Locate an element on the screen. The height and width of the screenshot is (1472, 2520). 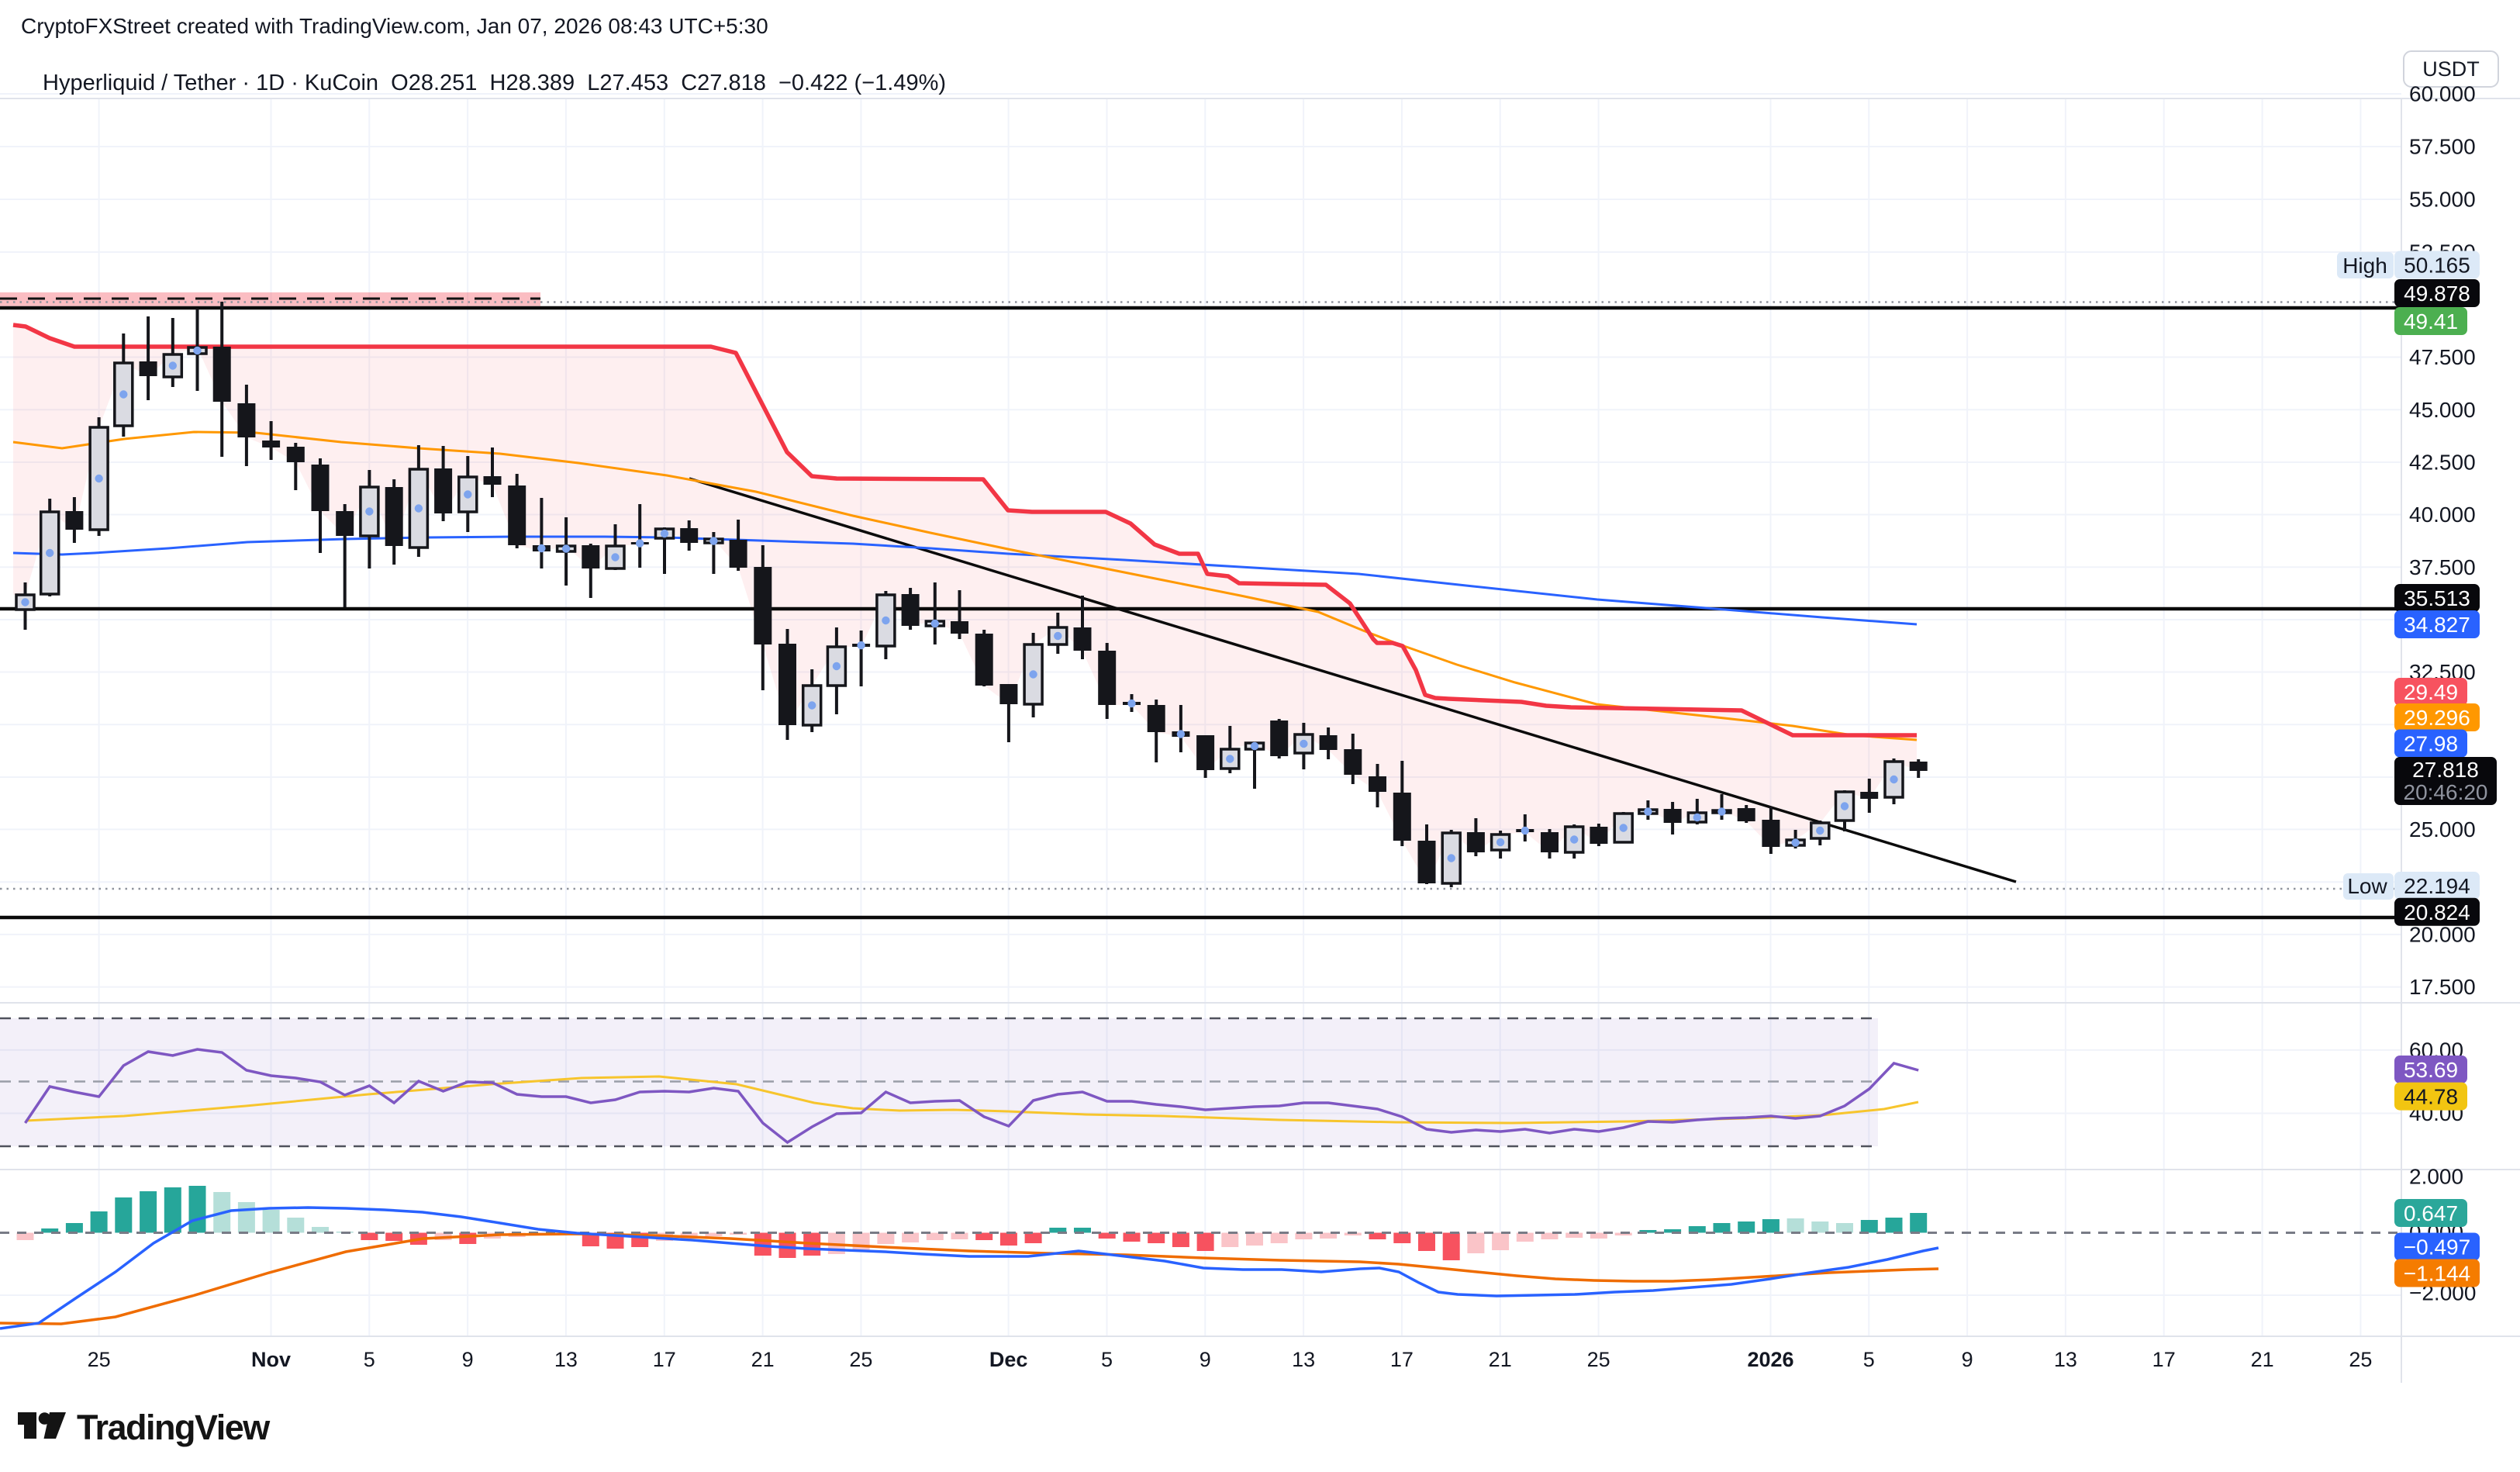
svg-text: 45.000 is located at coordinates (2442, 410).